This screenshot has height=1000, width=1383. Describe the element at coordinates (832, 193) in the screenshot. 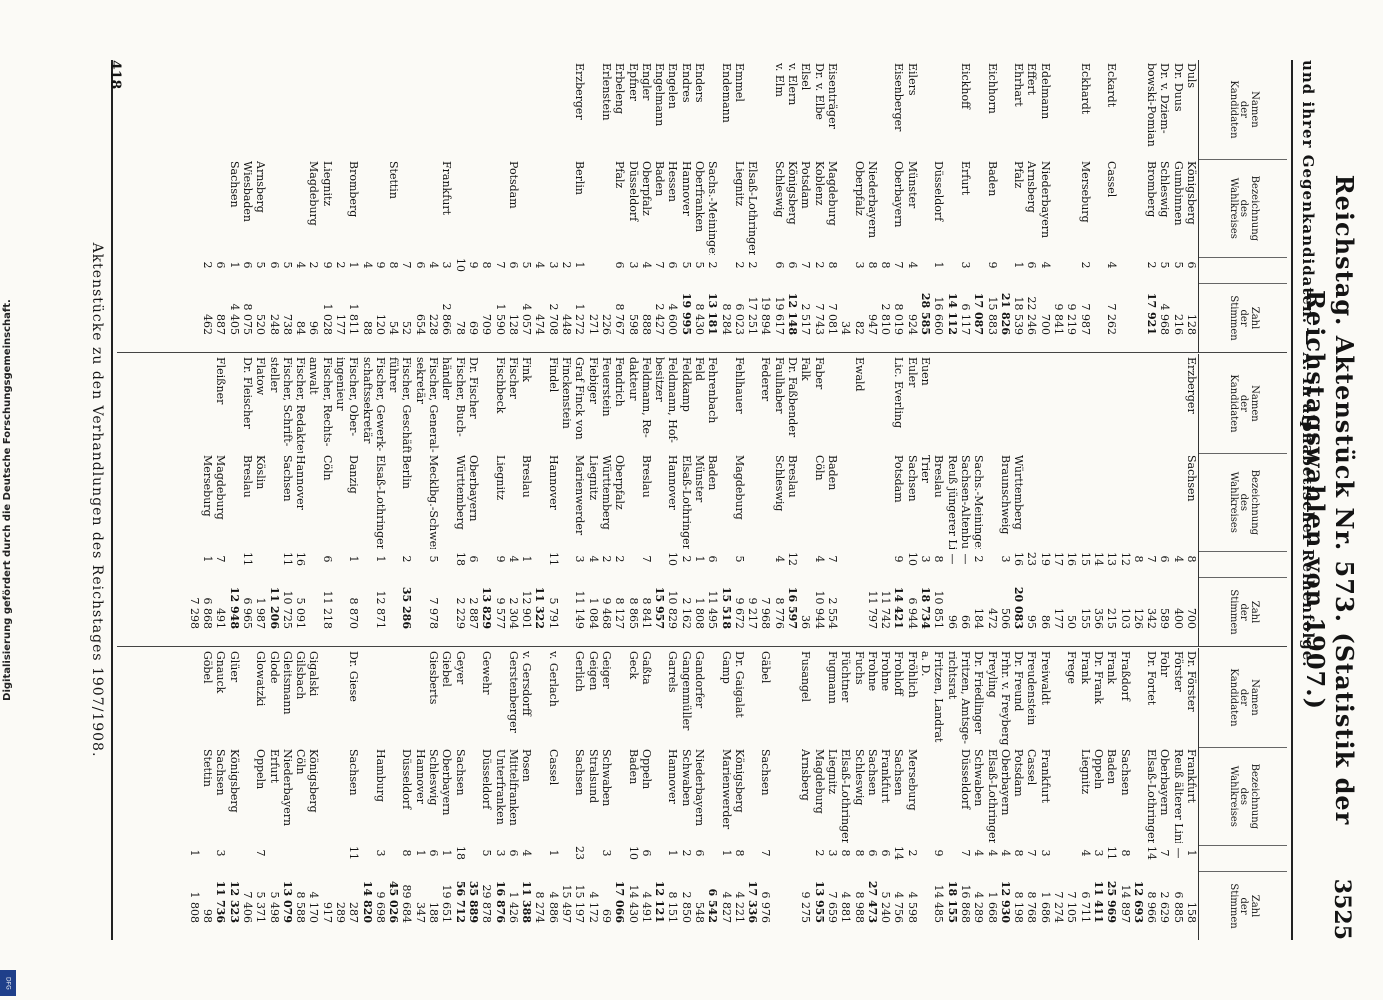

I see `wahlkreis: Magdeburg` at that location.